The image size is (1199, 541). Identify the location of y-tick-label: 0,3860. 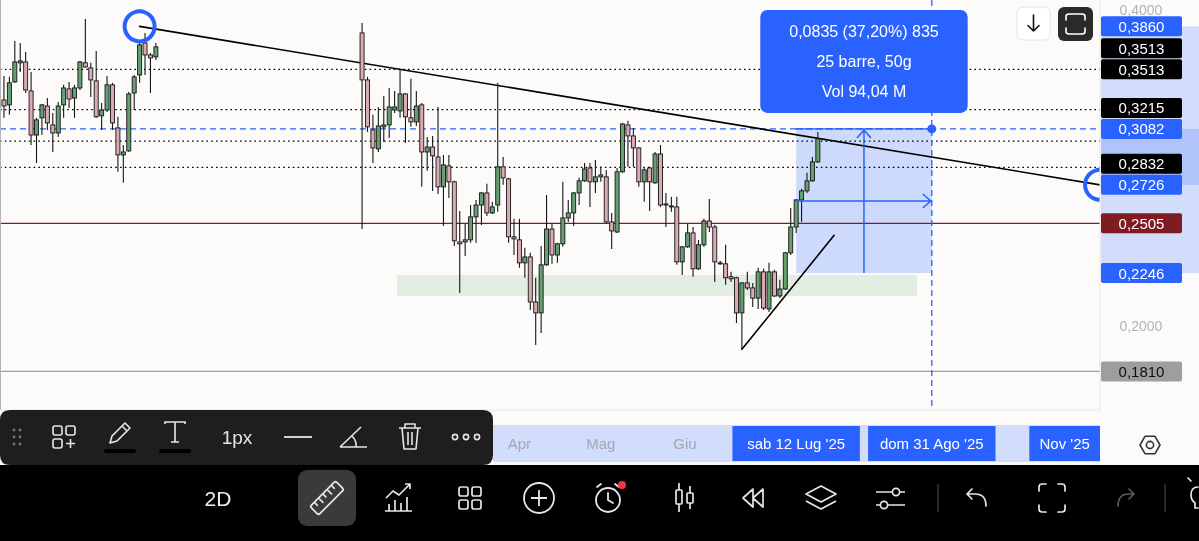
(1141, 26).